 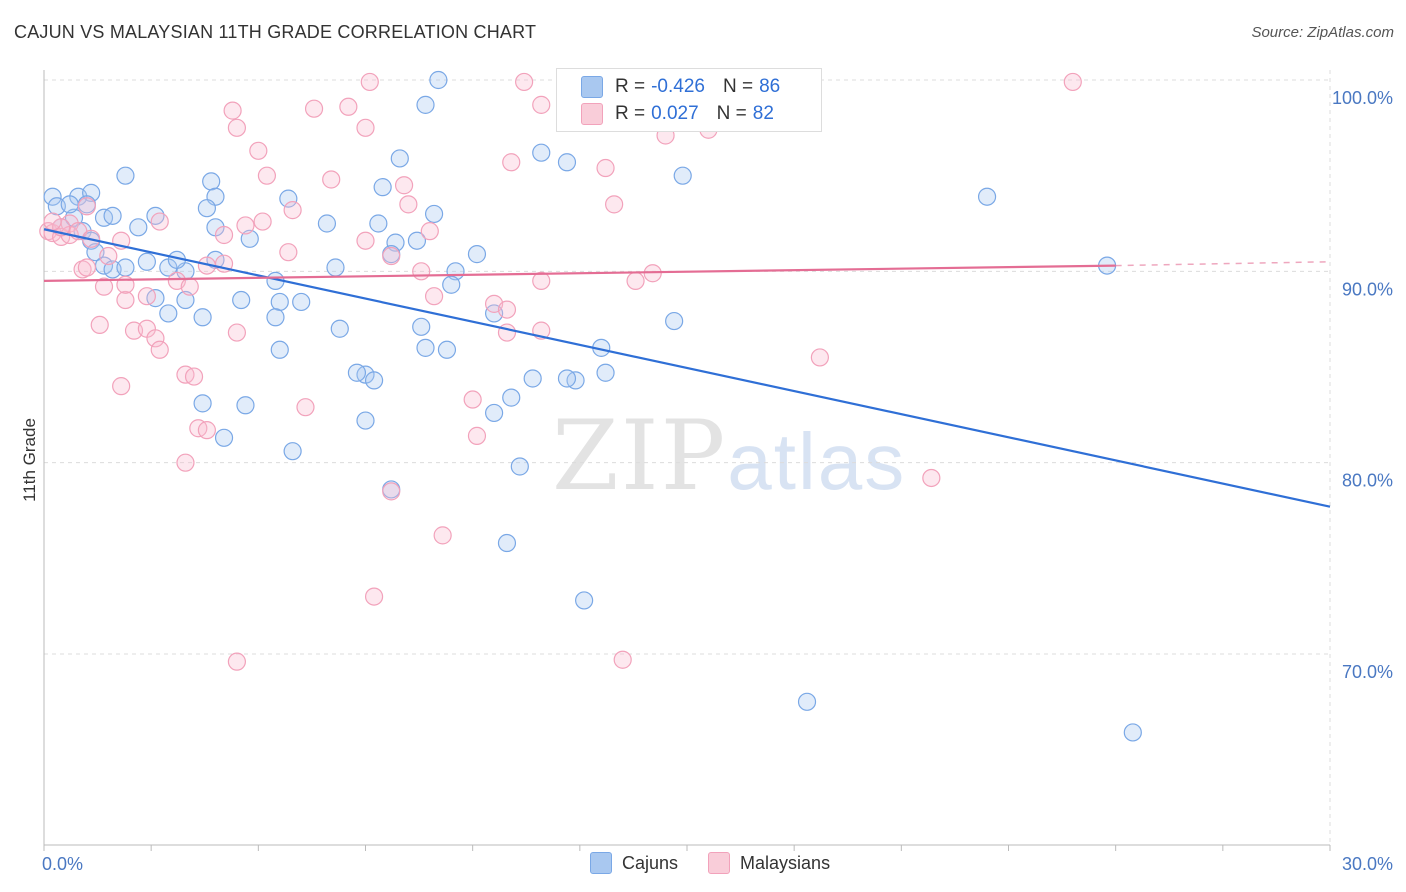 I want to click on x-tick-label: 0.0%, so click(x=62, y=864).